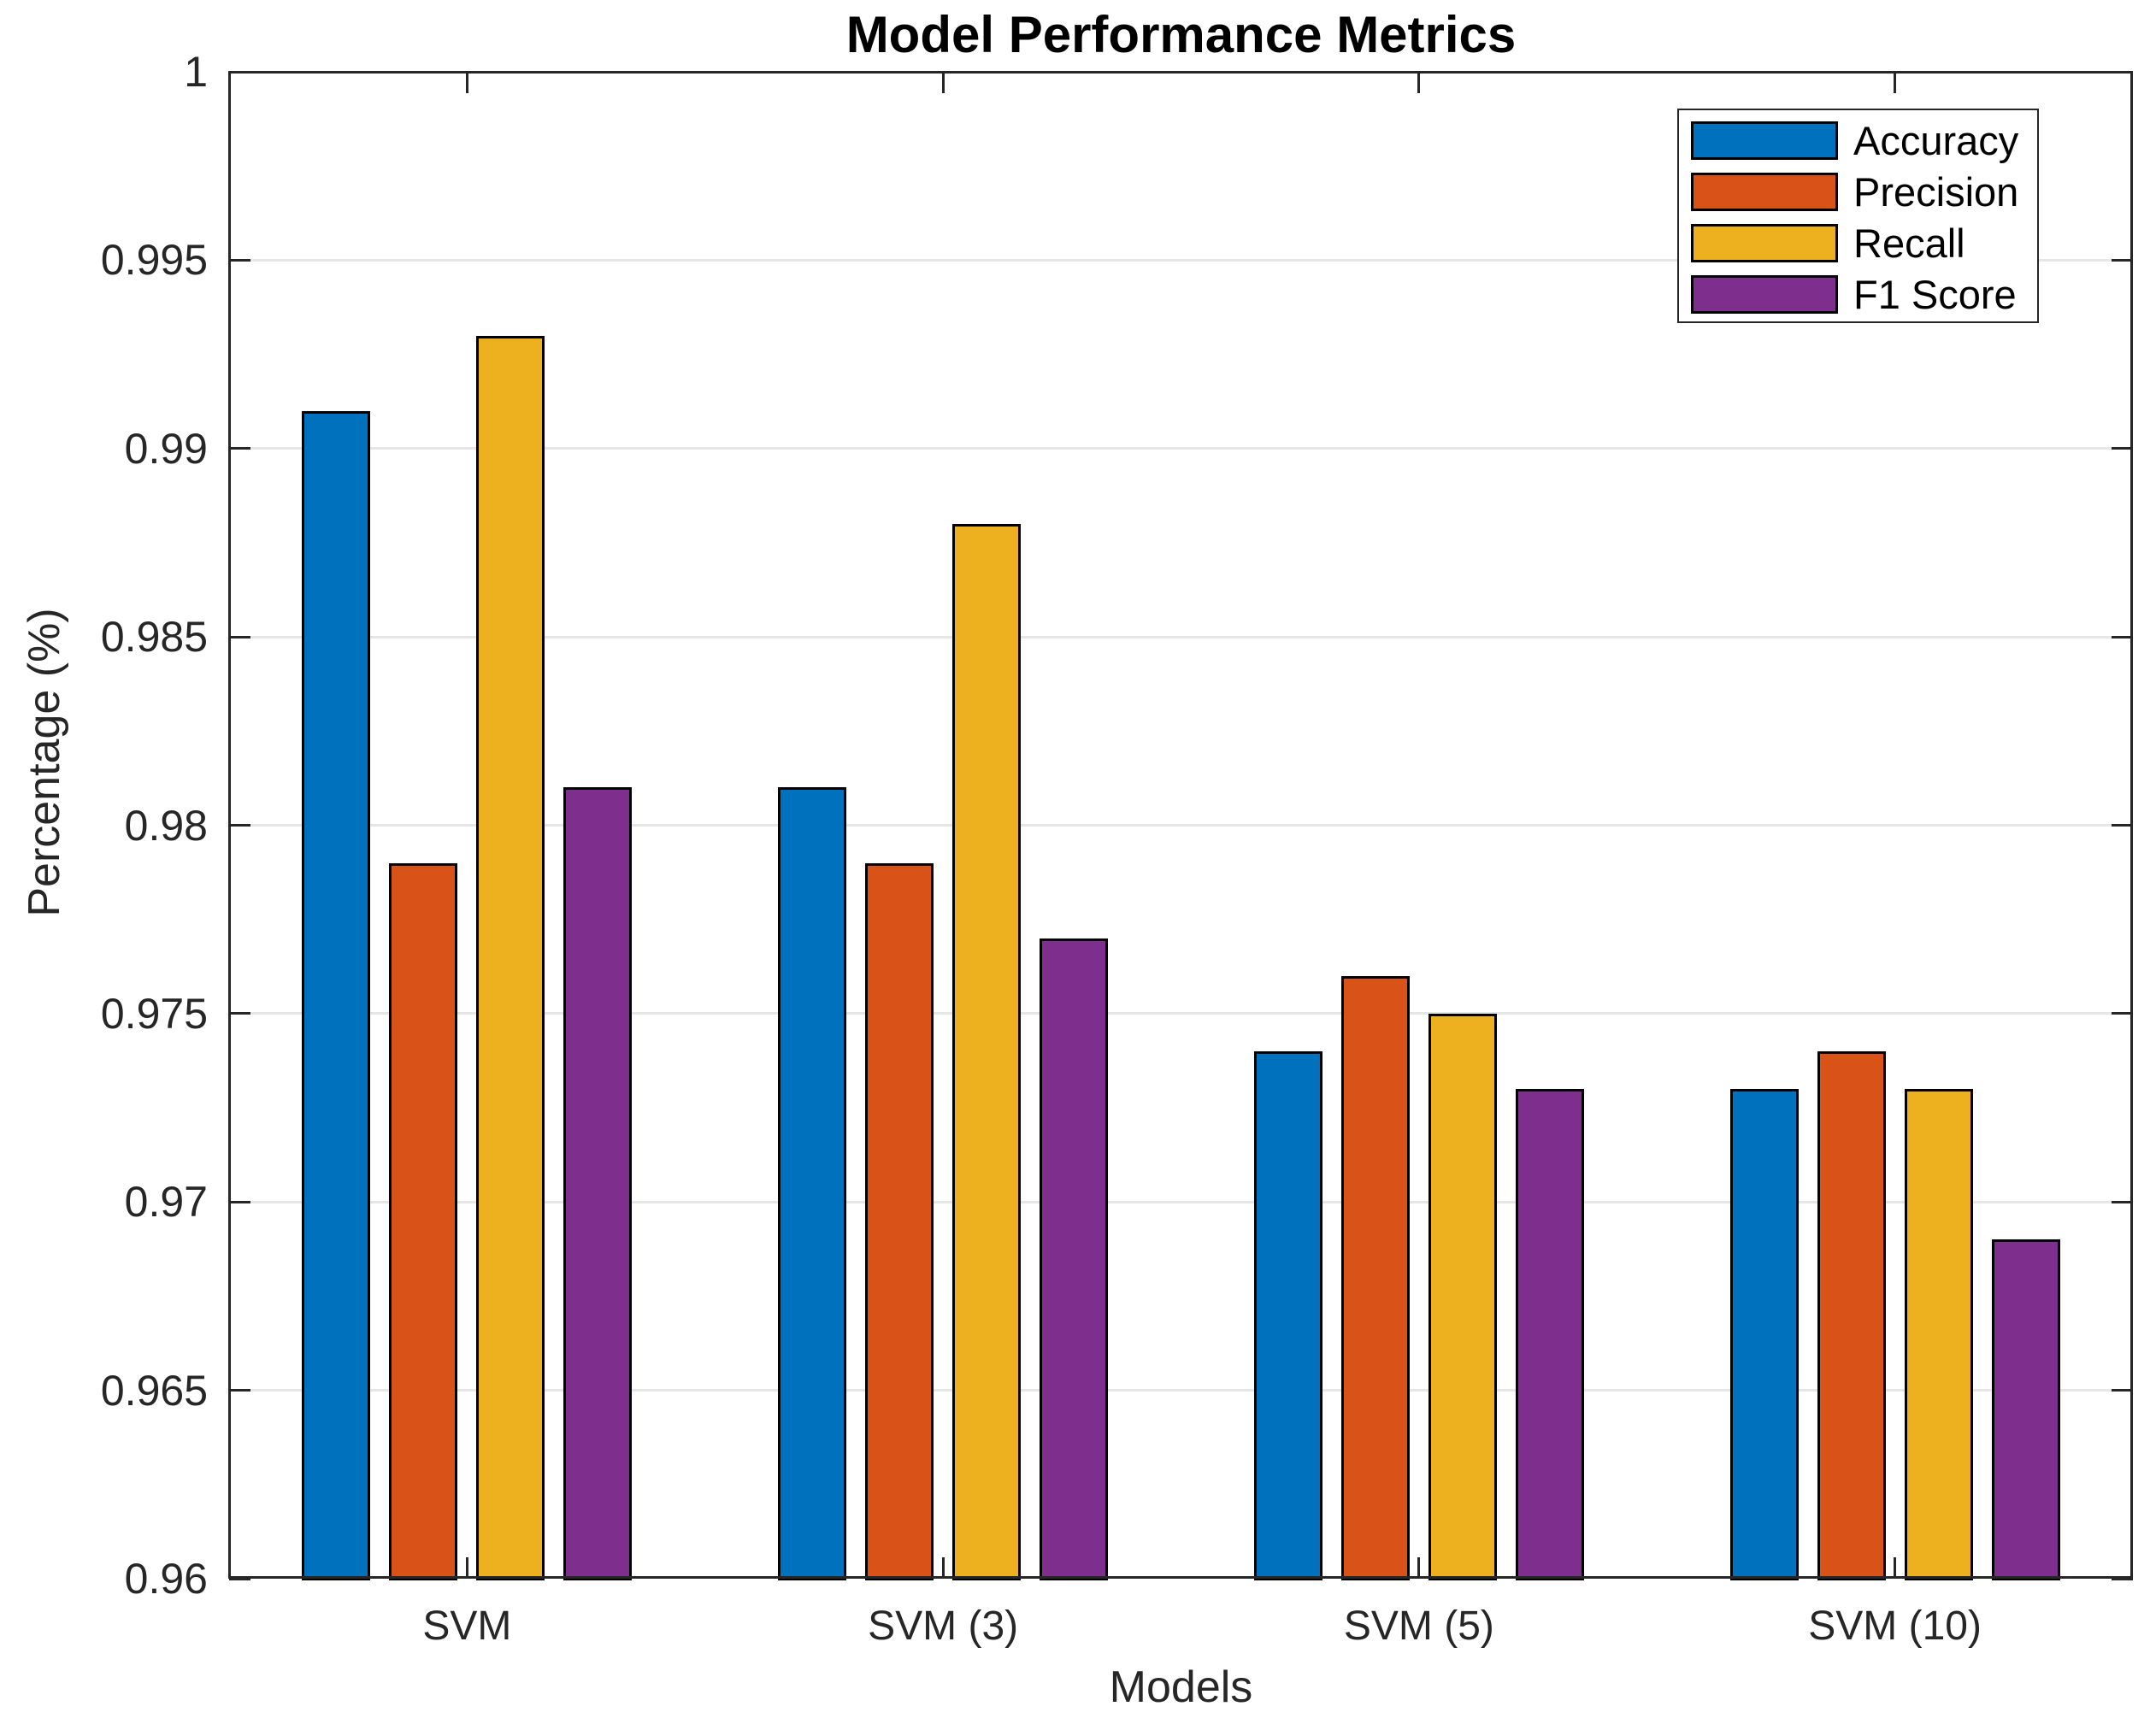 This screenshot has height=1724, width=2156. I want to click on y-tick-label: 0.965, so click(154, 1390).